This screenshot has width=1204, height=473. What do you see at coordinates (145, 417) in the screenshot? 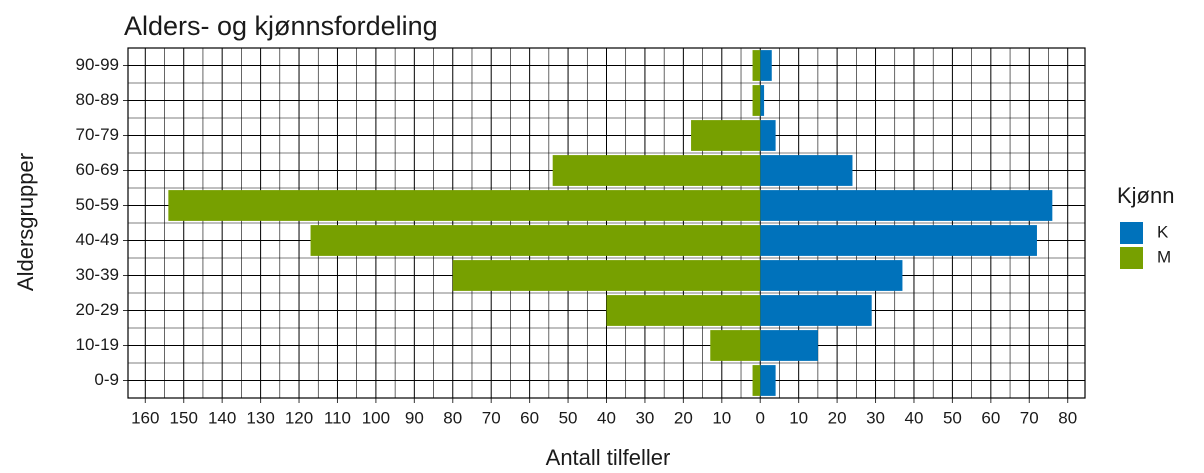
I see `x-tick-label: 160` at bounding box center [145, 417].